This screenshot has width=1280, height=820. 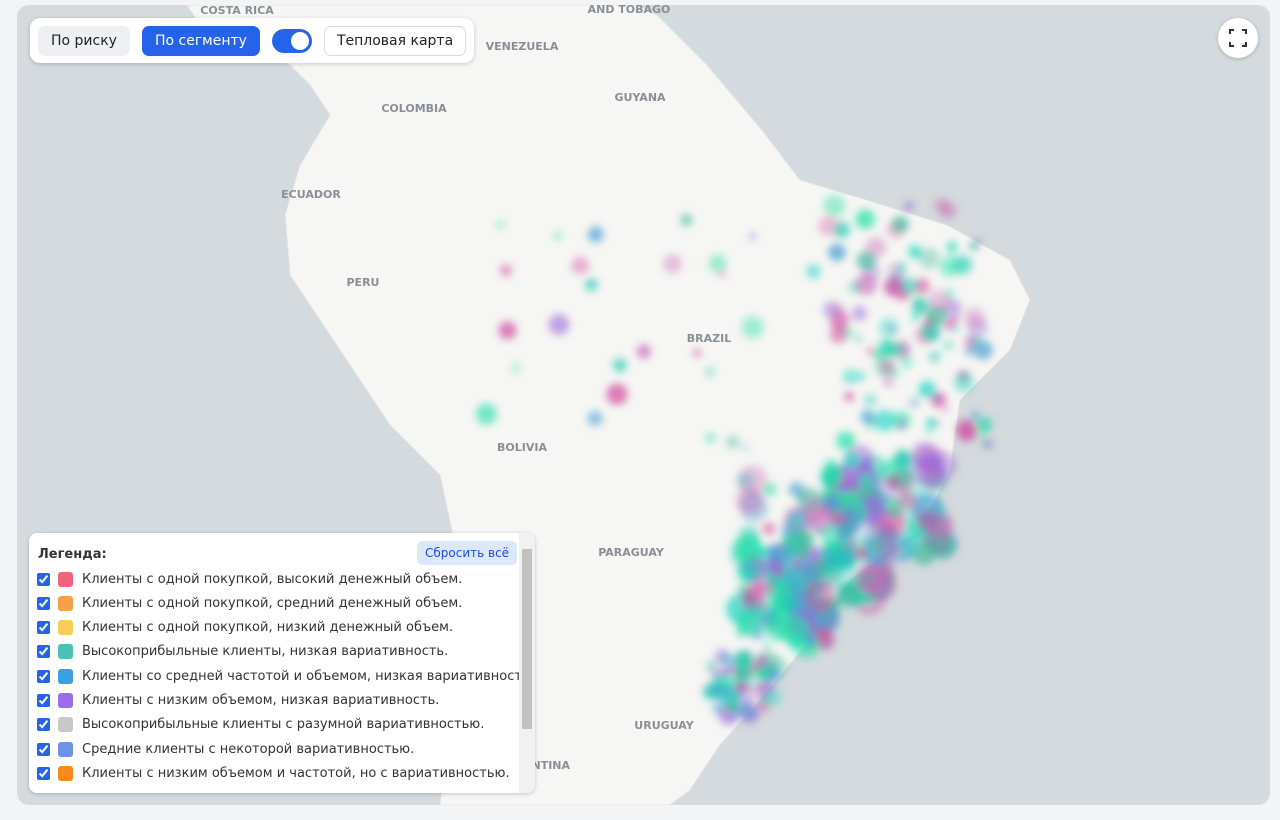 I want to click on scrollbar, so click(x=527, y=663).